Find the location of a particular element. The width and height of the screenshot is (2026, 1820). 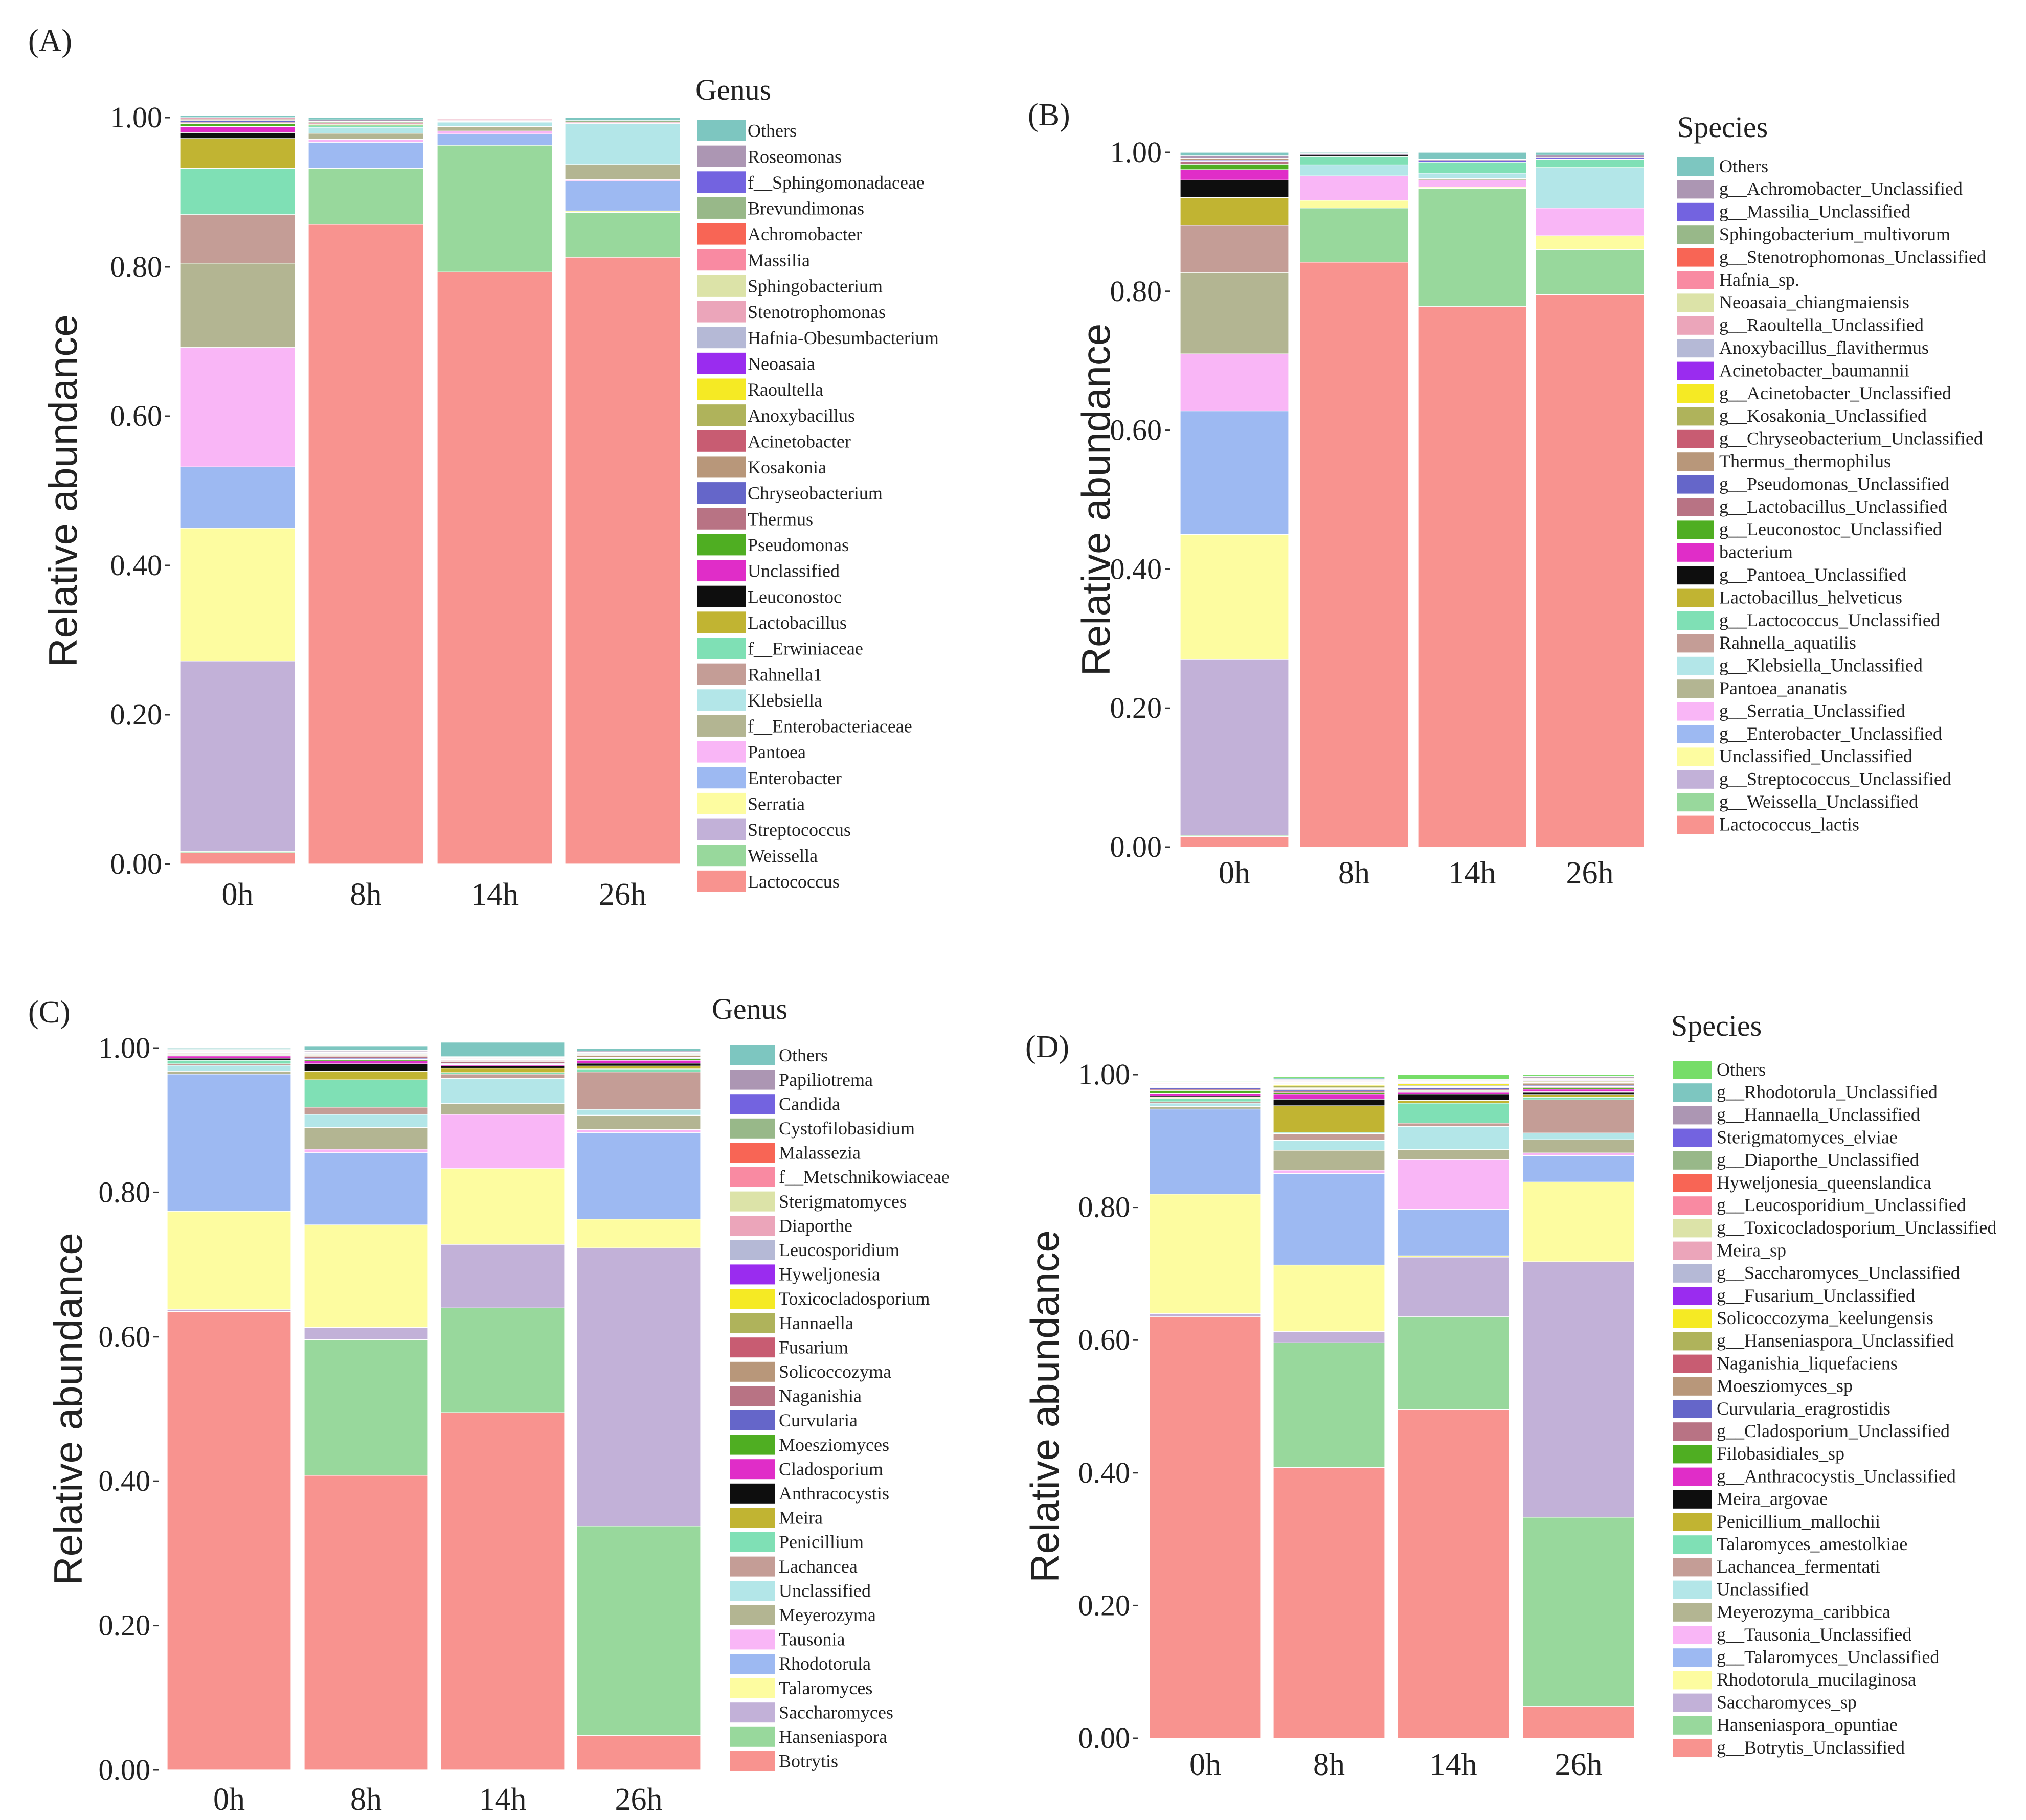

legend-label: Meira is located at coordinates (801, 1518).